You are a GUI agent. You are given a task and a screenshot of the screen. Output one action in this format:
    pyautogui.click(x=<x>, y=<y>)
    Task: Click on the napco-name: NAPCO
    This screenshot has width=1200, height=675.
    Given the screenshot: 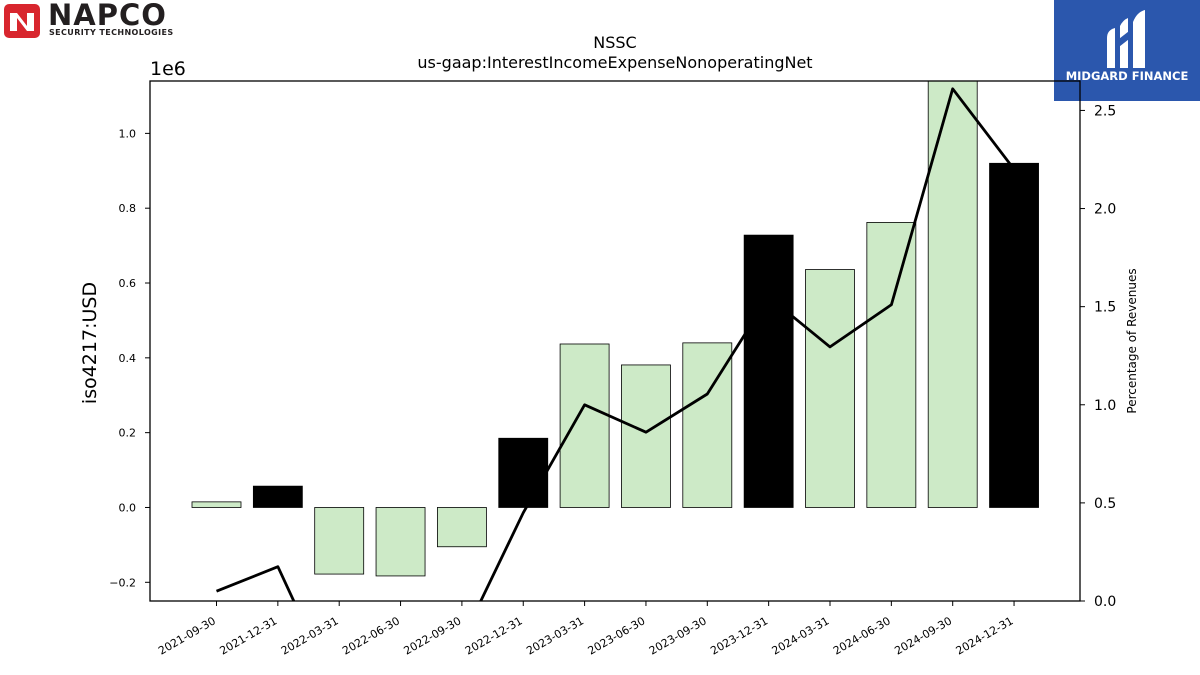 What is the action you would take?
    pyautogui.click(x=107, y=16)
    